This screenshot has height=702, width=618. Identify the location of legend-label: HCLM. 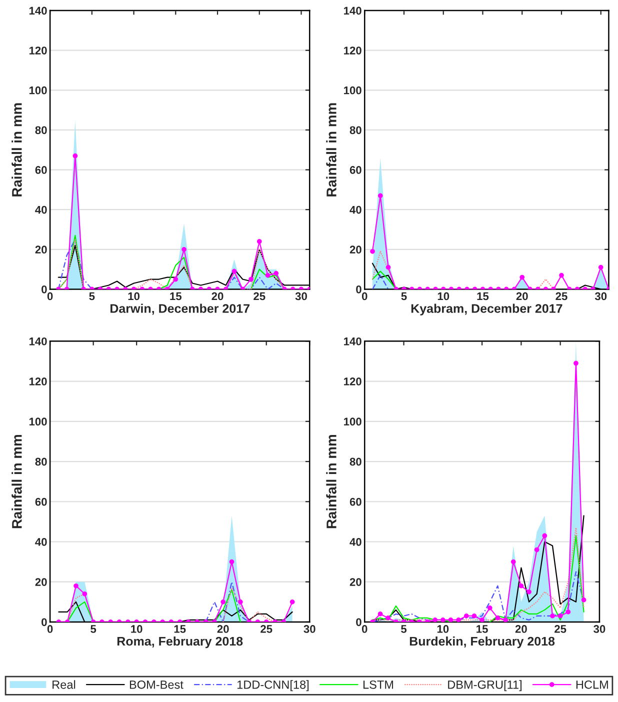
(592, 684).